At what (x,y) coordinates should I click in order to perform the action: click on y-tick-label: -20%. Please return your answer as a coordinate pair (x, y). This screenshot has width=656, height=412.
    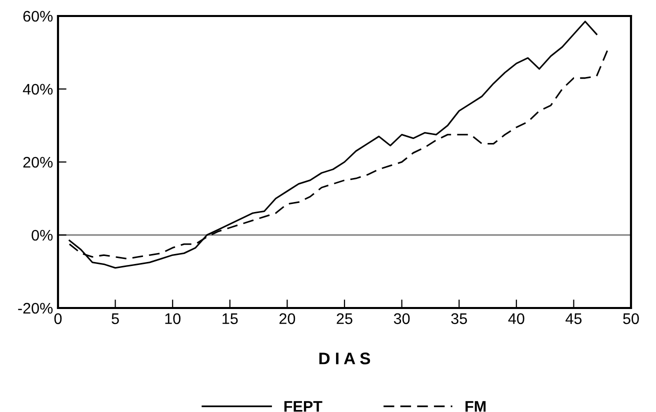
    Looking at the image, I should click on (35, 308).